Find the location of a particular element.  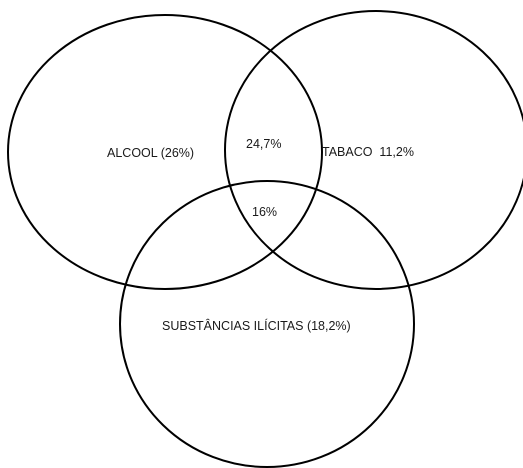

all-three-intersection-label: 16% is located at coordinates (264, 212).